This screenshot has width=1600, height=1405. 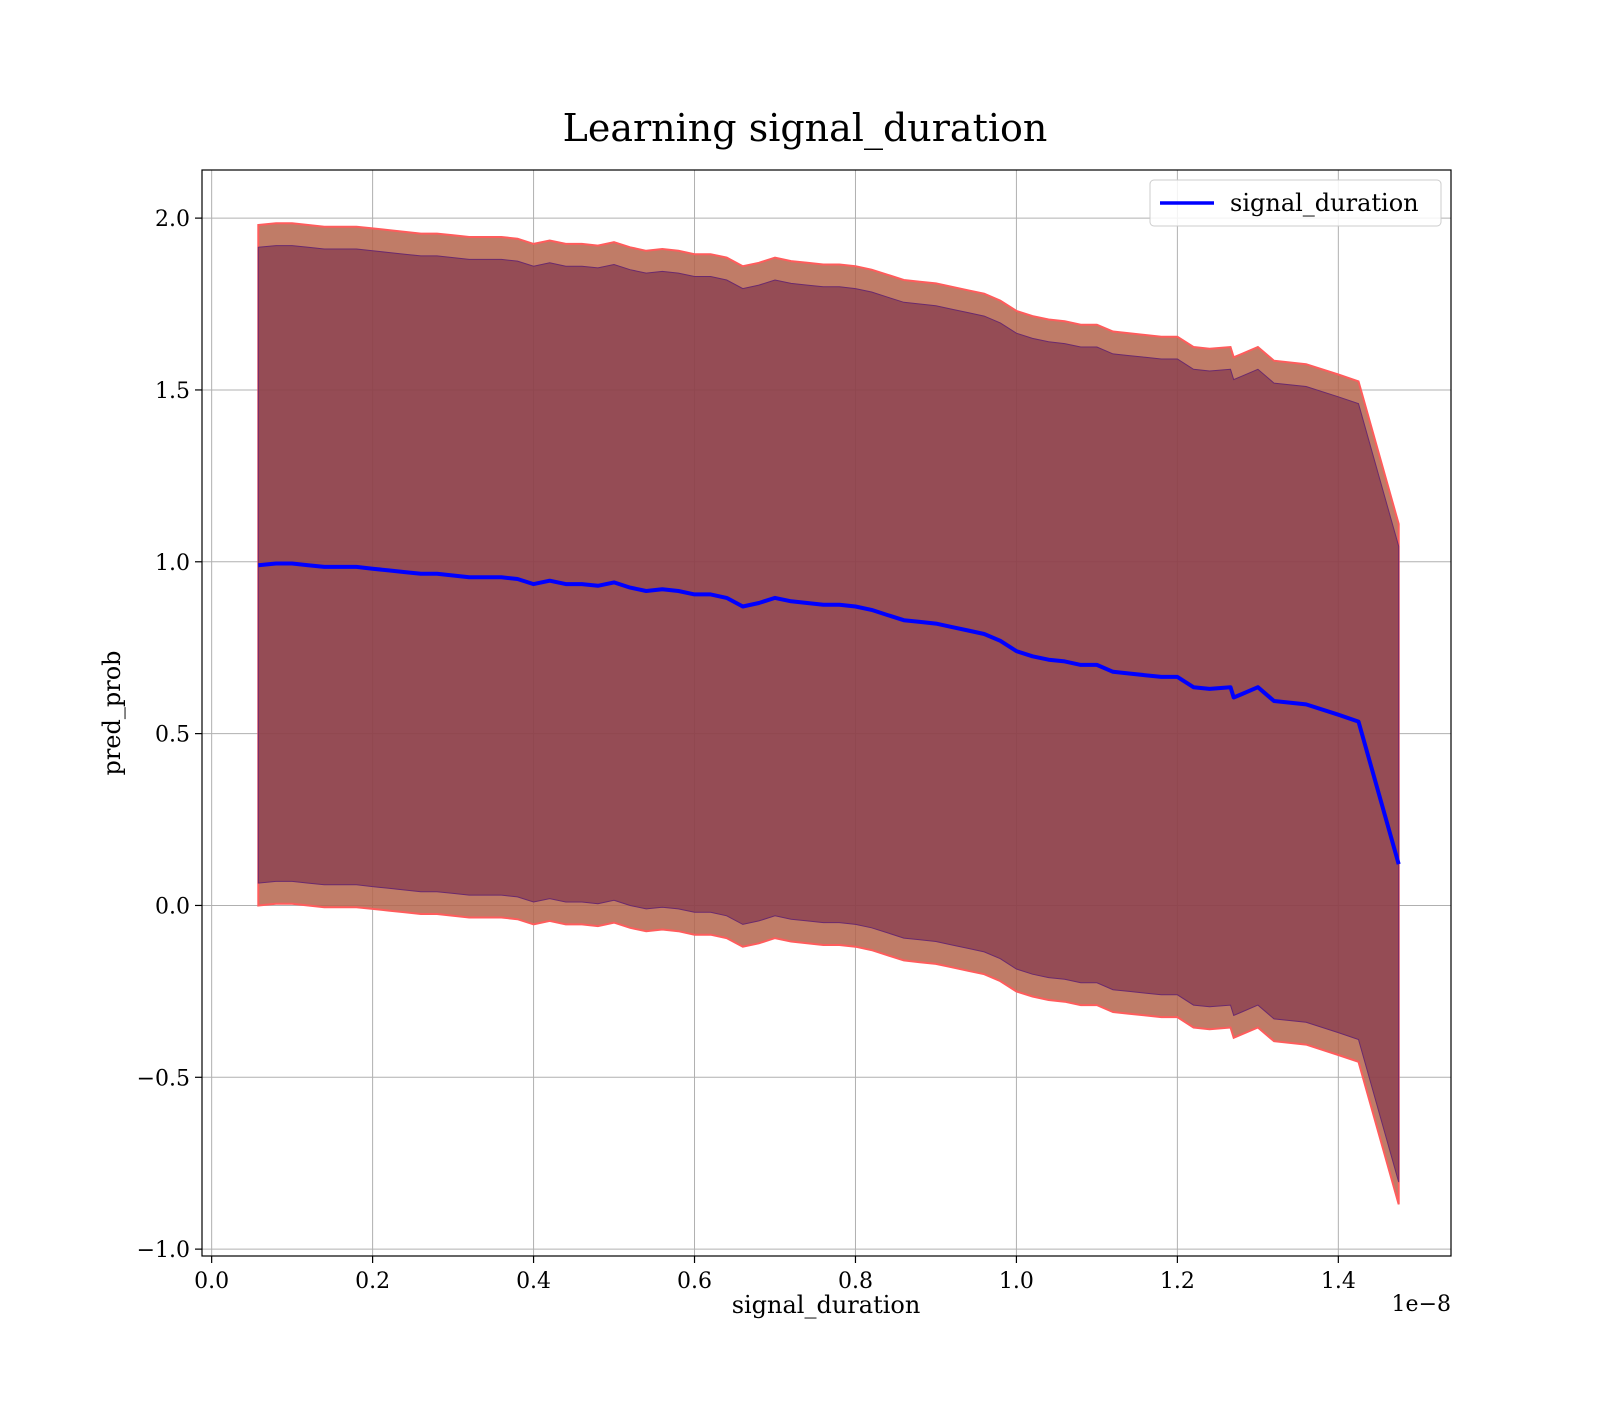 What do you see at coordinates (1338, 1281) in the screenshot?
I see `x-tick-label: 1.4` at bounding box center [1338, 1281].